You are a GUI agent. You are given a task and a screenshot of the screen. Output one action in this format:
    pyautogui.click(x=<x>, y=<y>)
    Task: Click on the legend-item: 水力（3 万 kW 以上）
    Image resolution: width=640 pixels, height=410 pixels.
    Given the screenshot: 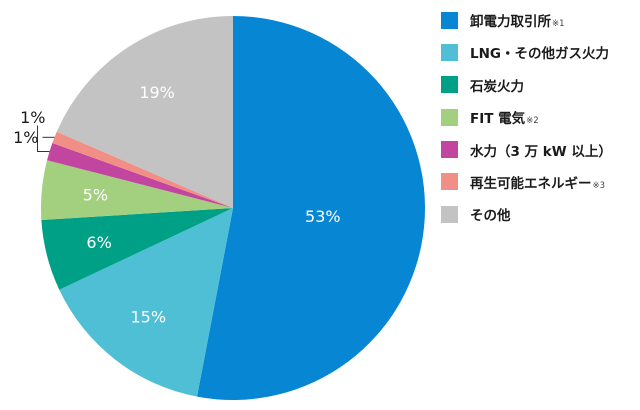 What is the action you would take?
    pyautogui.click(x=526, y=150)
    